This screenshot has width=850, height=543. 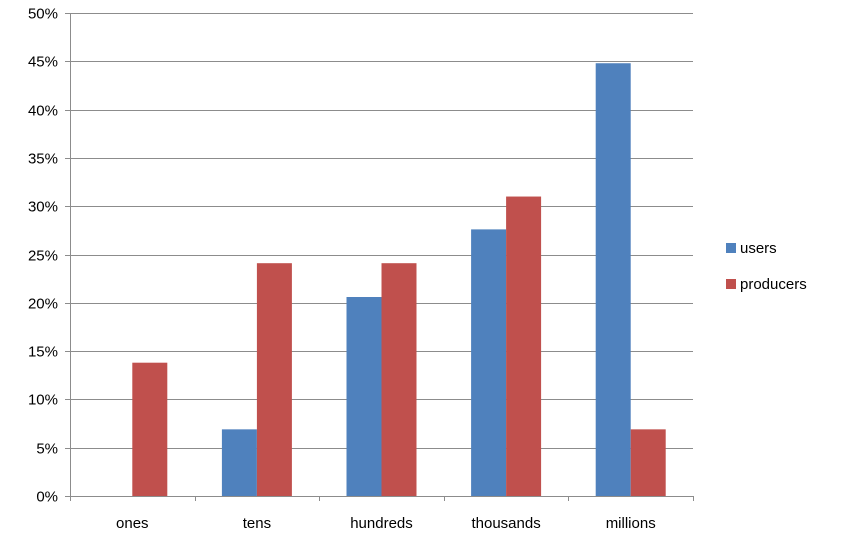 What do you see at coordinates (773, 284) in the screenshot?
I see `legend-label-producers: producers` at bounding box center [773, 284].